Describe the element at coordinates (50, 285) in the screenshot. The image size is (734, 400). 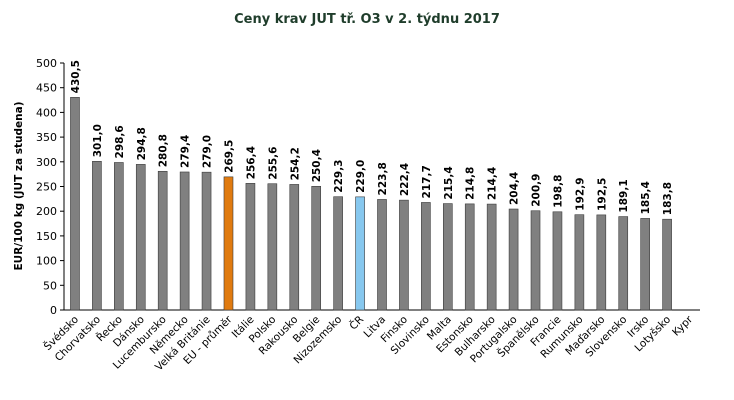
I see `y-tick-label: 50` at that location.